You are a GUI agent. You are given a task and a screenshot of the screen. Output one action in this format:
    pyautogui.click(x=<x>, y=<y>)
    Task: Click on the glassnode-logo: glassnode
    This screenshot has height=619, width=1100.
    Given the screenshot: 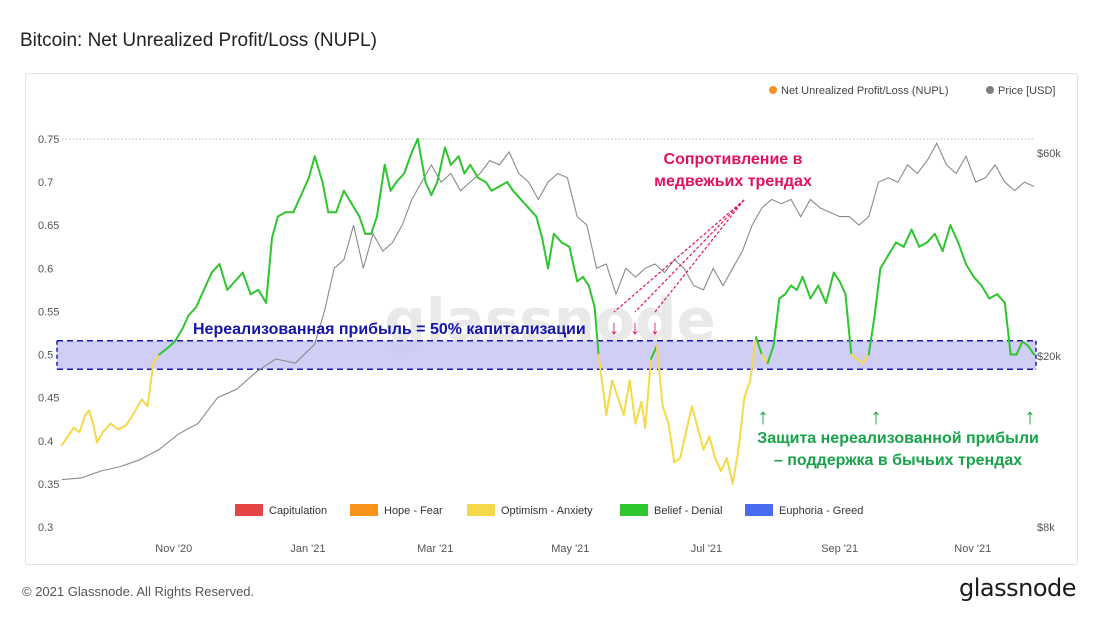 What is the action you would take?
    pyautogui.click(x=1017, y=588)
    